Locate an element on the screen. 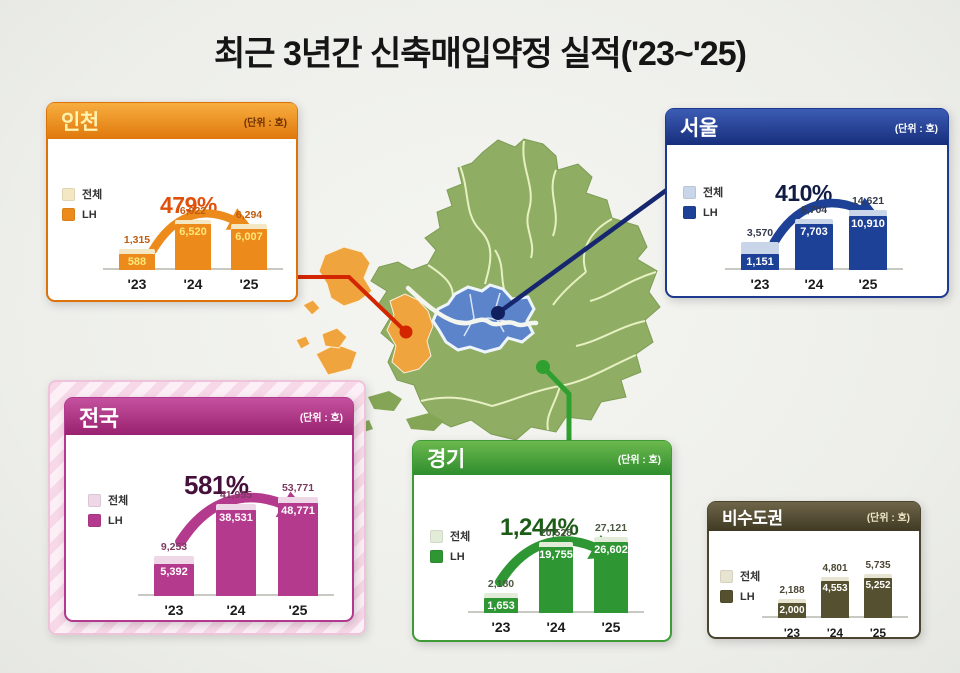 The height and width of the screenshot is (673, 960). map-region-gyeonggi is located at coordinates (515, 289).